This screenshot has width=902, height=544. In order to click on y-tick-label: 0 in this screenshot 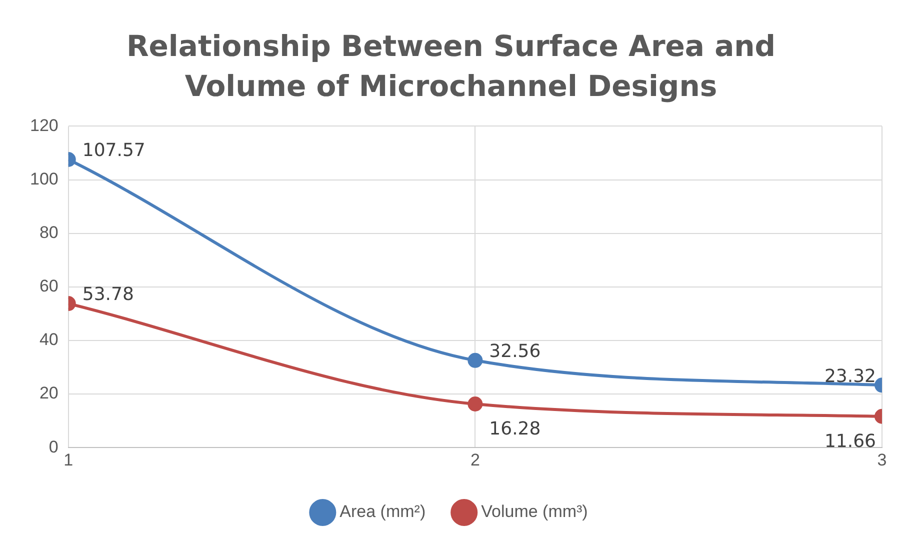, I will do `click(53, 446)`.